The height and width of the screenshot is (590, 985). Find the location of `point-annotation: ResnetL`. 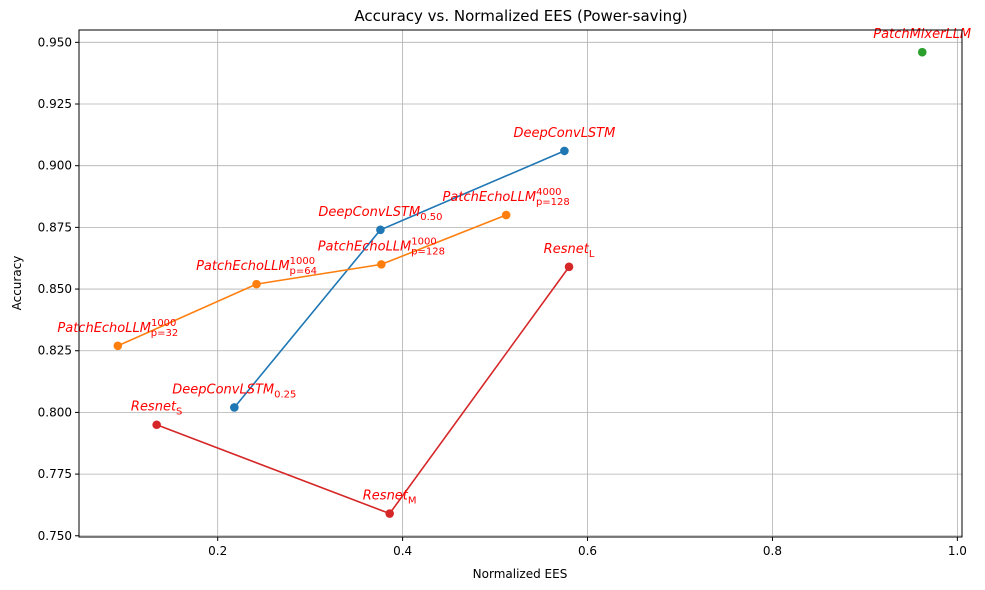

point-annotation: ResnetL is located at coordinates (569, 251).